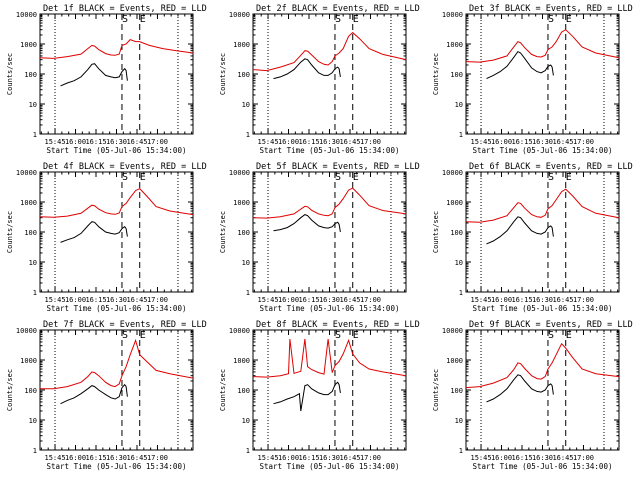 This screenshot has height=480, width=640. Describe the element at coordinates (125, 9) in the screenshot. I see `panel-title: Det 1f BLACK = Events, RED = LLD` at that location.